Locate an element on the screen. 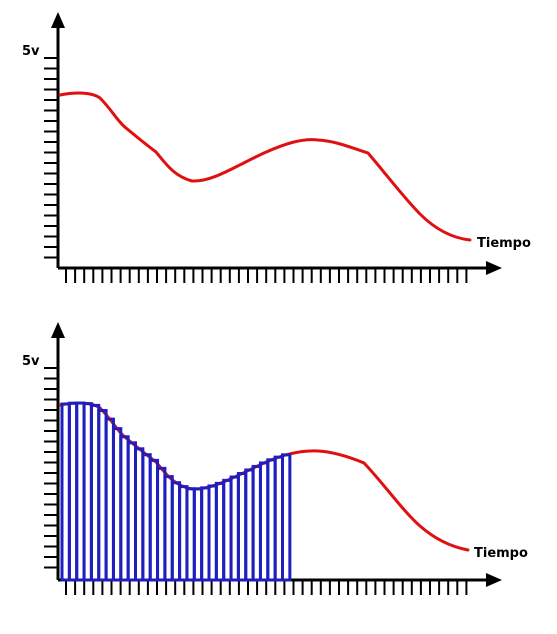 This screenshot has height=634, width=557. sample-bar is located at coordinates (286, 517).